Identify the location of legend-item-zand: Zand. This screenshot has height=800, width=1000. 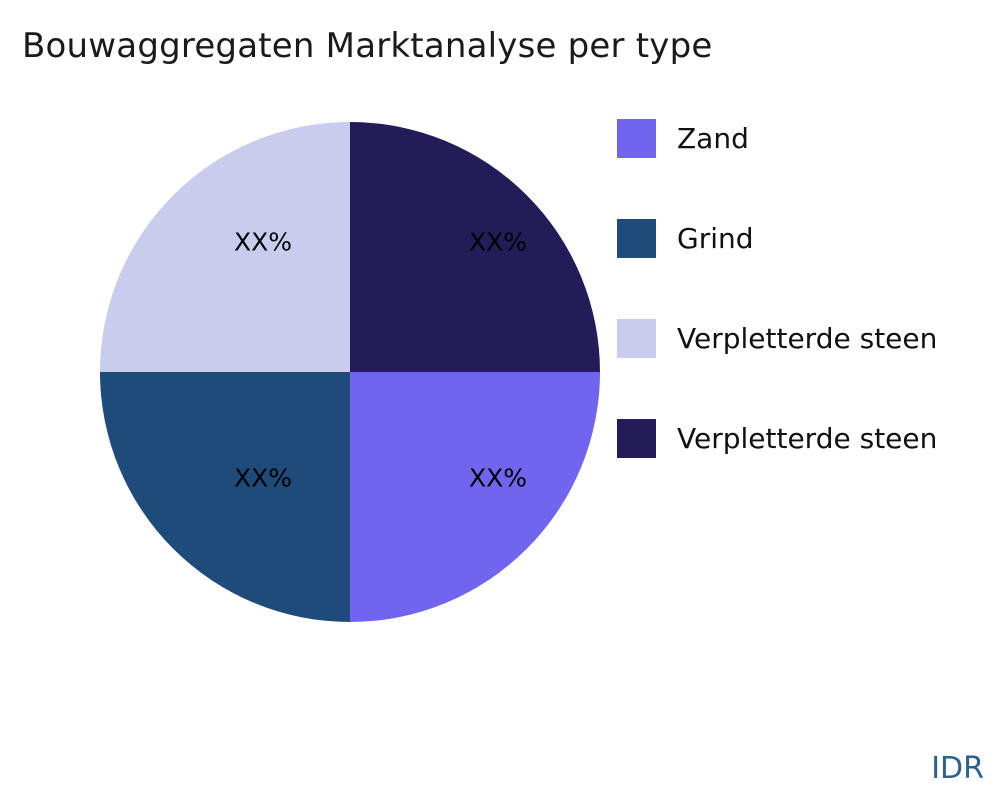
(683, 138).